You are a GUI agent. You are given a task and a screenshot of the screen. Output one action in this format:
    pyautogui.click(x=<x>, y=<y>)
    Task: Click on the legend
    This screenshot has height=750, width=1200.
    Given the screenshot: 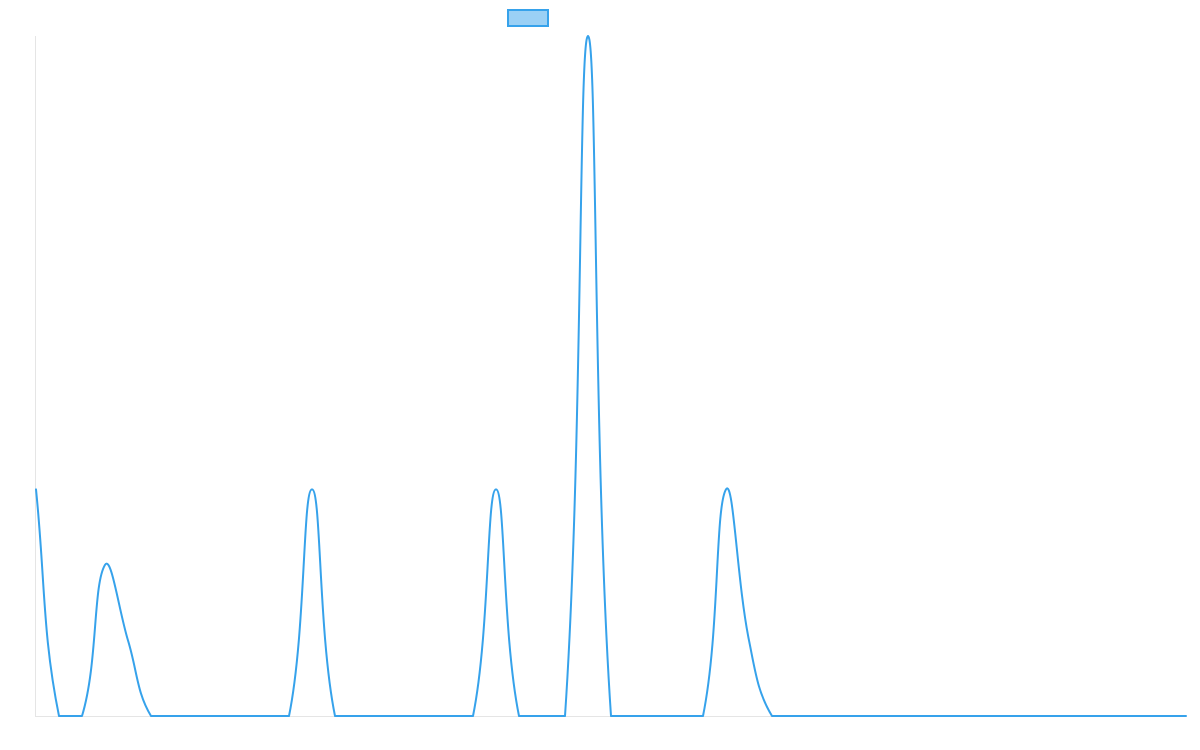 What is the action you would take?
    pyautogui.click(x=528, y=18)
    